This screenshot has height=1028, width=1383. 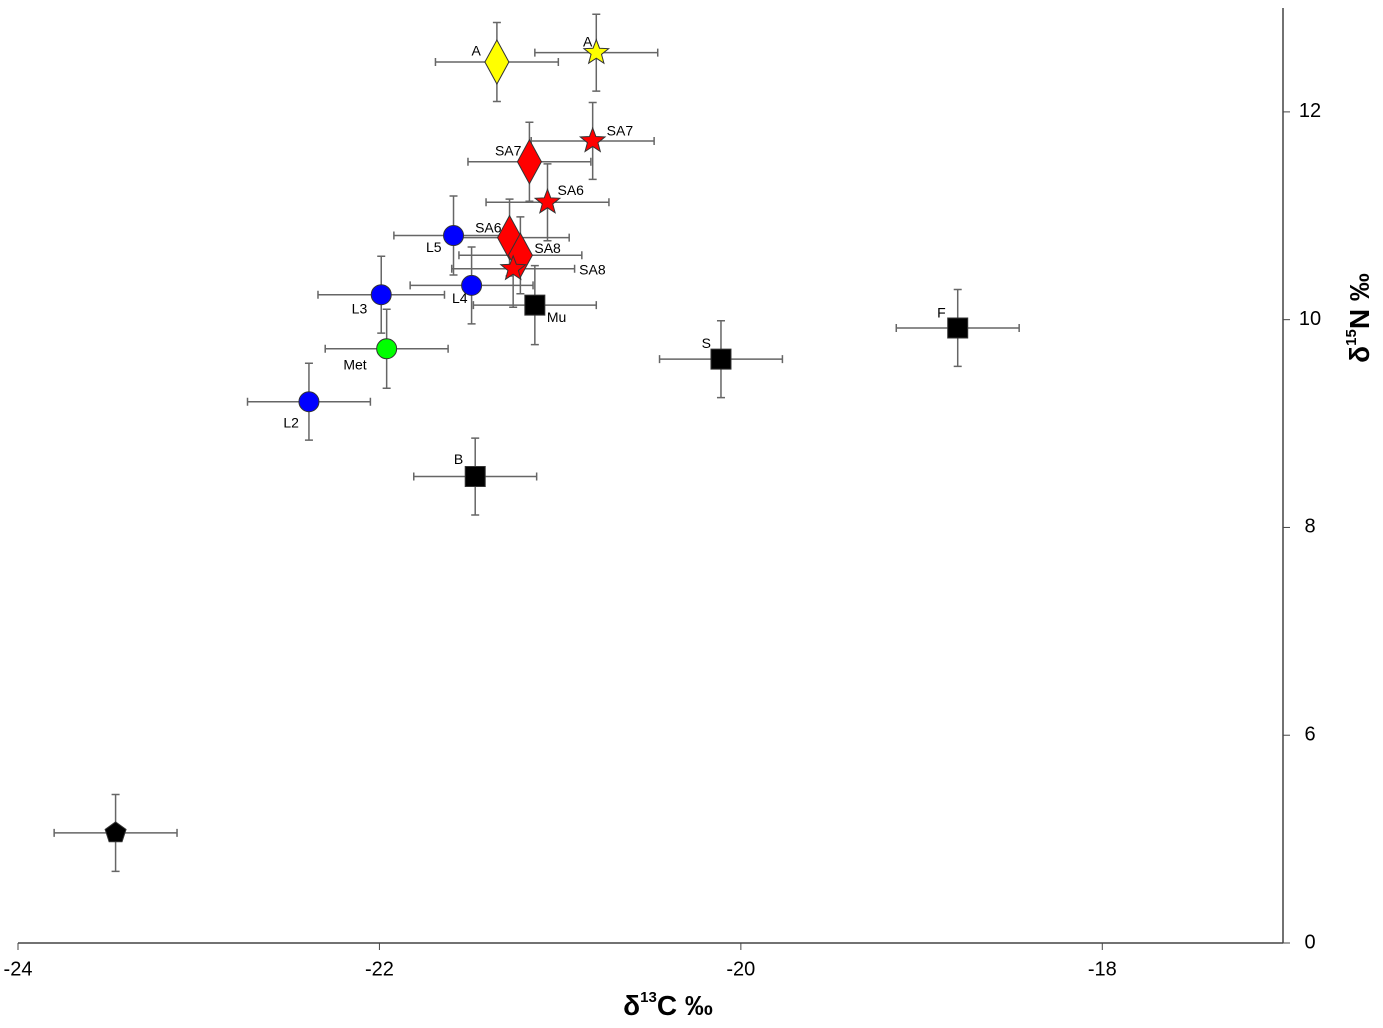 I want to click on point-label: L4, so click(x=460, y=298).